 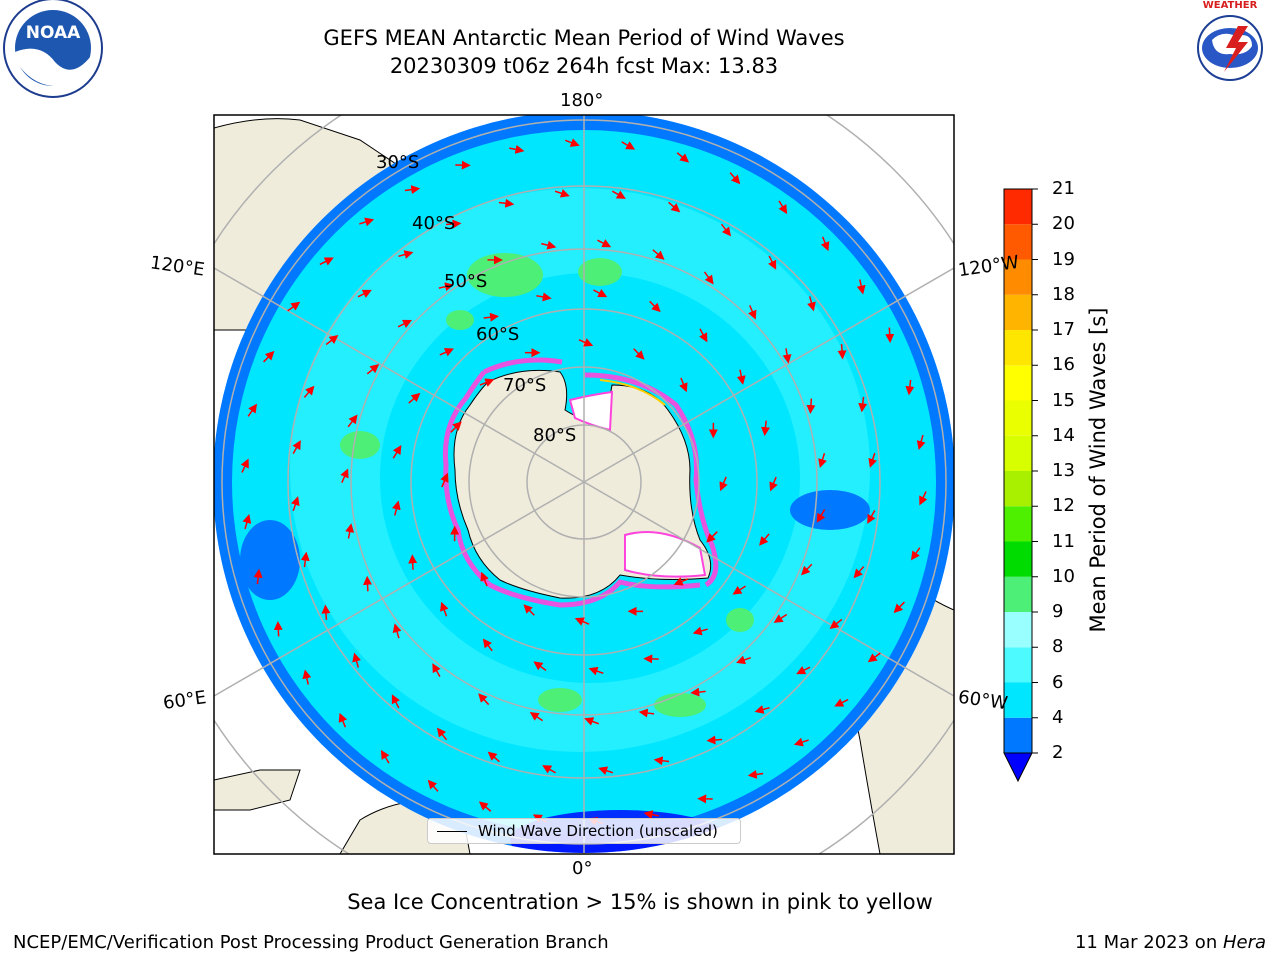 I want to click on legend-label: Wind Wave Direction (unscaled), so click(x=598, y=831).